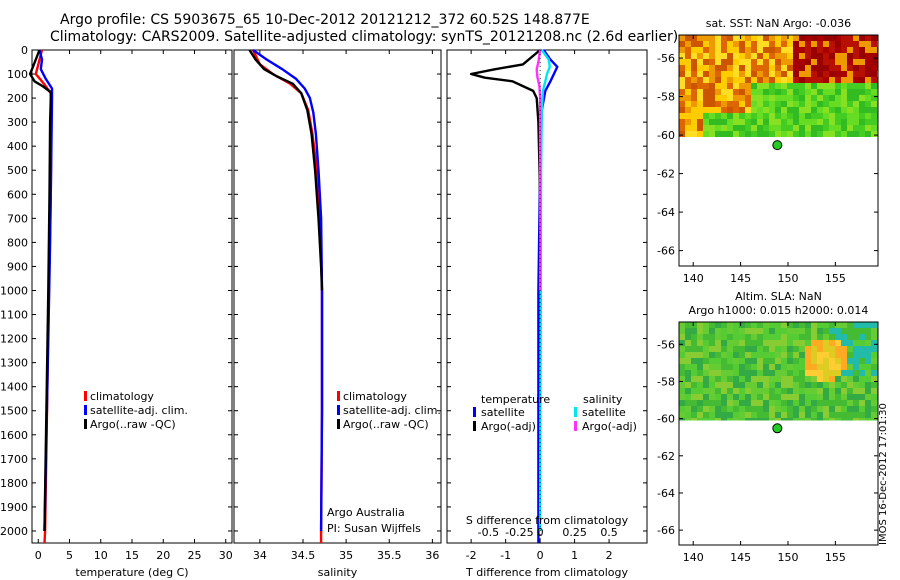 The image size is (900, 580). I want to click on legend-entry: satellite, so click(503, 412).